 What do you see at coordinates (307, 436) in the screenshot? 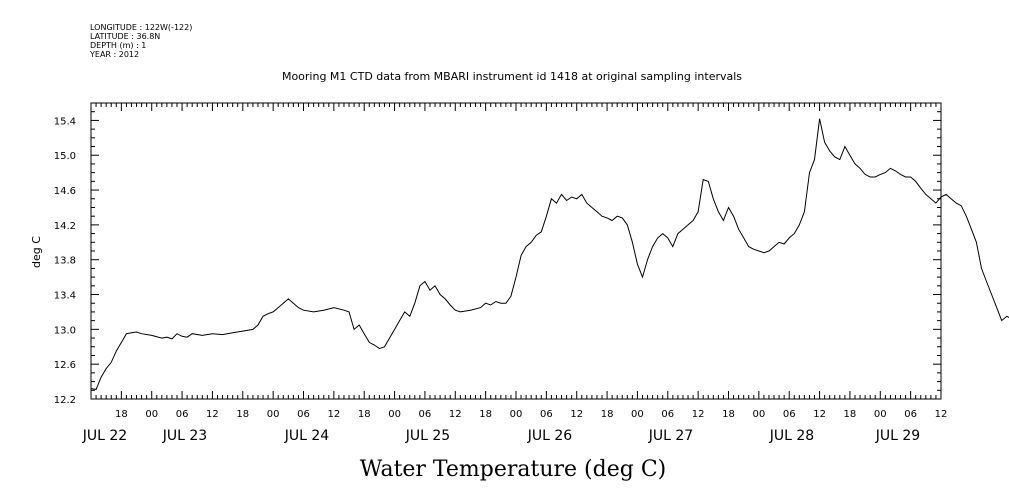
I see `x-day-label: JUL 24` at bounding box center [307, 436].